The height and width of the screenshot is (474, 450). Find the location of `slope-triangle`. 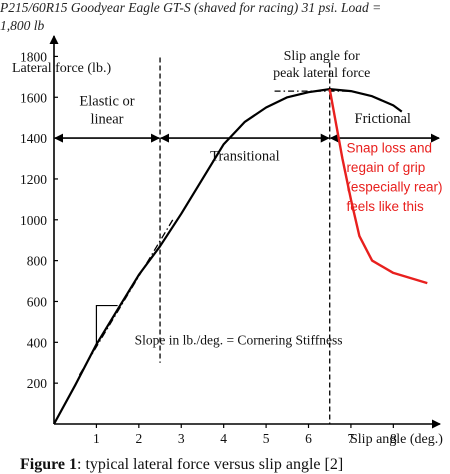

slope-triangle is located at coordinates (106, 325).